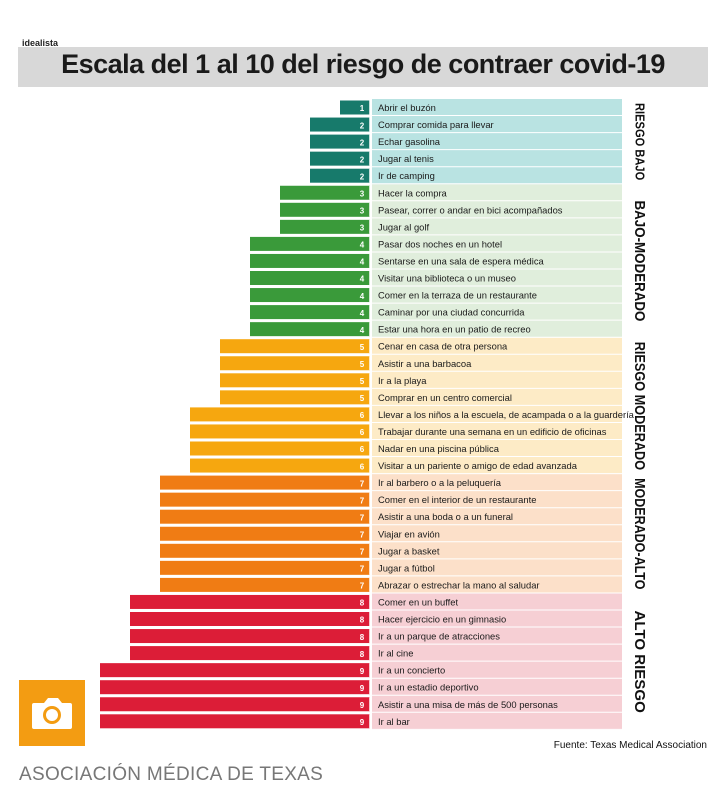  I want to click on activity-label: Estar una hora en un patio de recreo, so click(454, 329).